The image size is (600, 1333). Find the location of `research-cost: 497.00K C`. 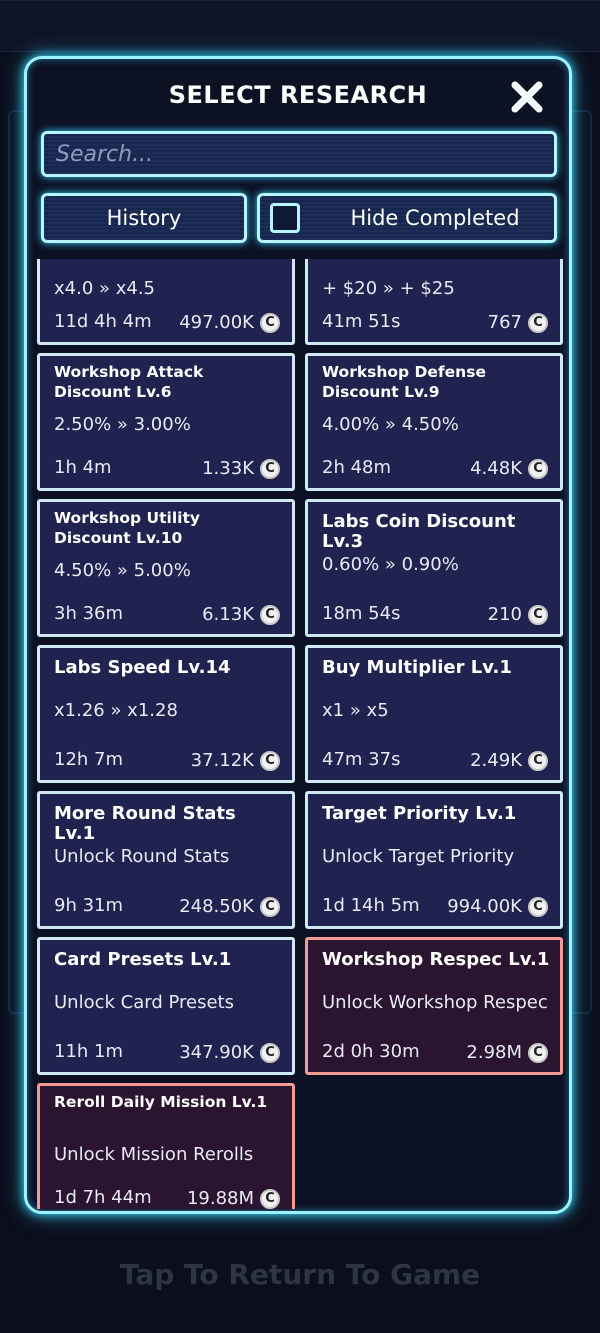

research-cost: 497.00K C is located at coordinates (229, 322).